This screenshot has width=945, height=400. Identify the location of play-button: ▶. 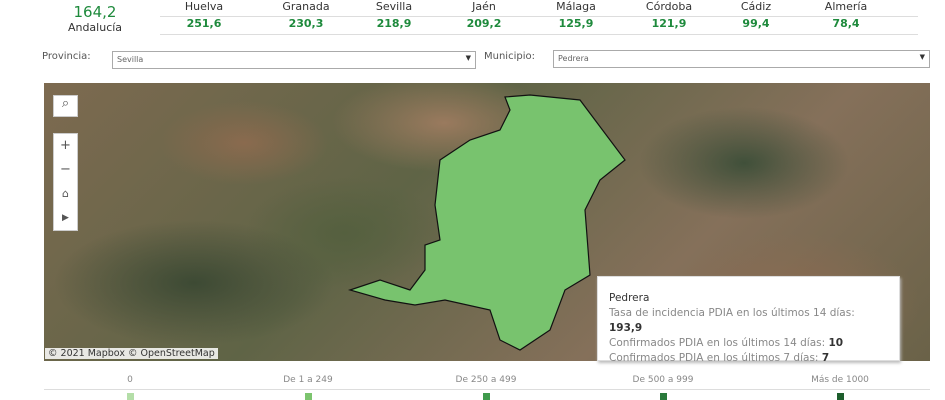
(65, 218).